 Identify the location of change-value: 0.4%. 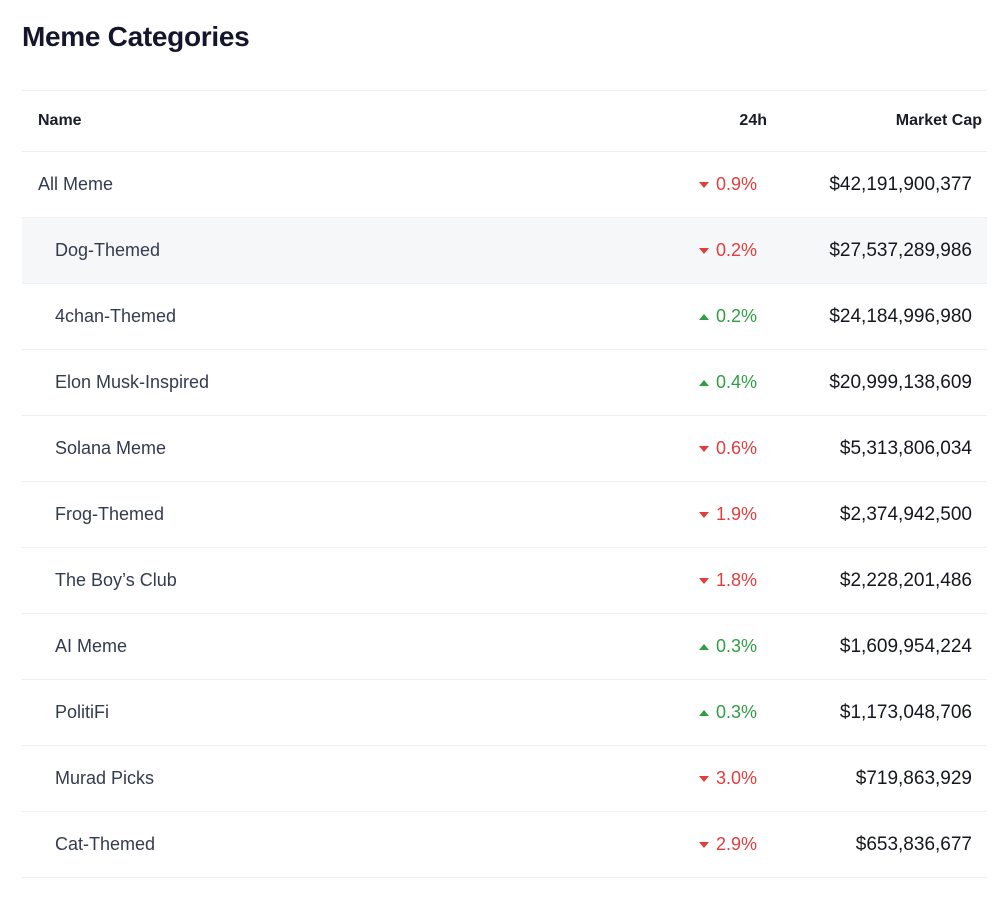
(736, 382).